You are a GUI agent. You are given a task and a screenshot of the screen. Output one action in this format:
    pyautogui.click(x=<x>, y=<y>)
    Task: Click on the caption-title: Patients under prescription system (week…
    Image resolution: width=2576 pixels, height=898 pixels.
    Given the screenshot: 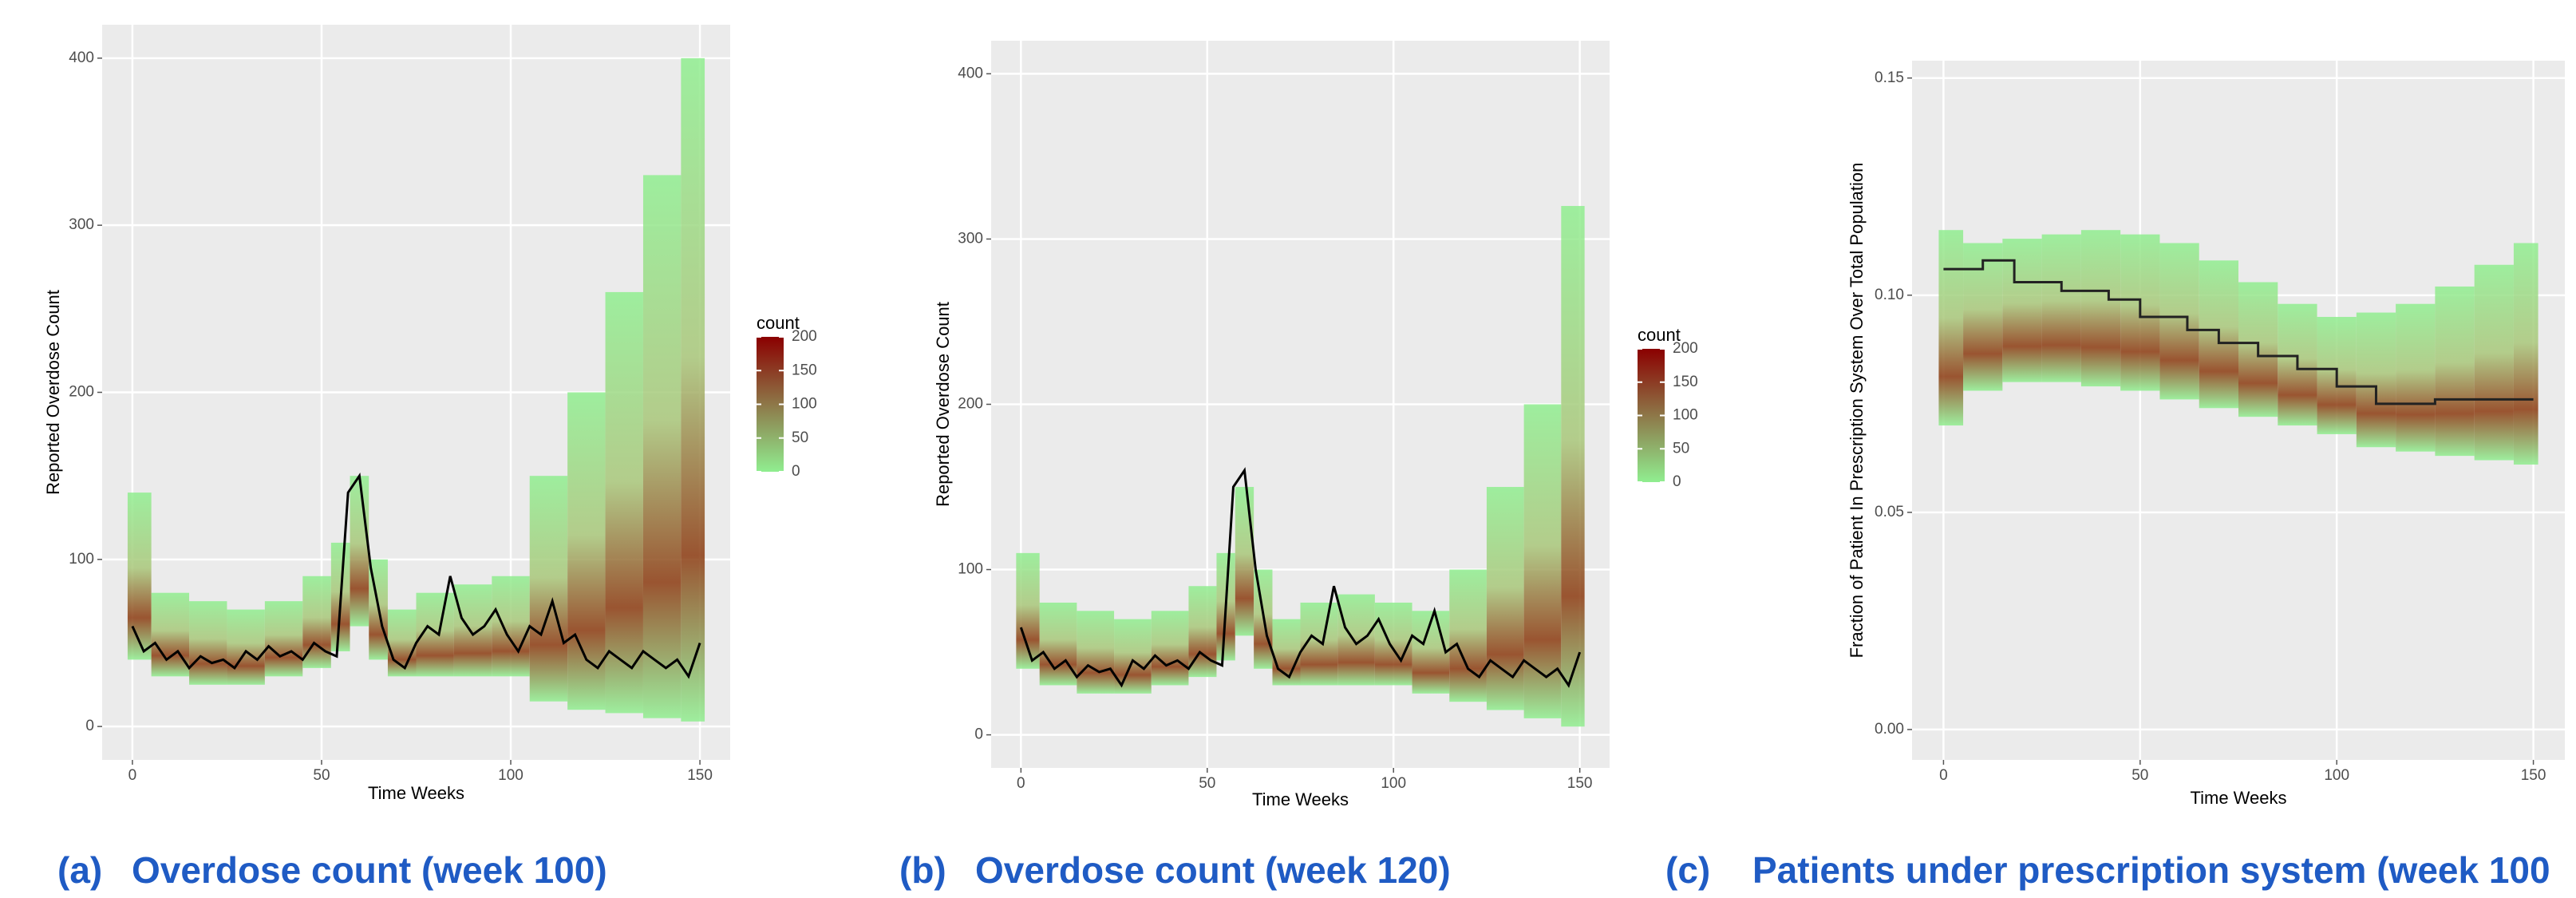 What is the action you would take?
    pyautogui.click(x=2151, y=870)
    